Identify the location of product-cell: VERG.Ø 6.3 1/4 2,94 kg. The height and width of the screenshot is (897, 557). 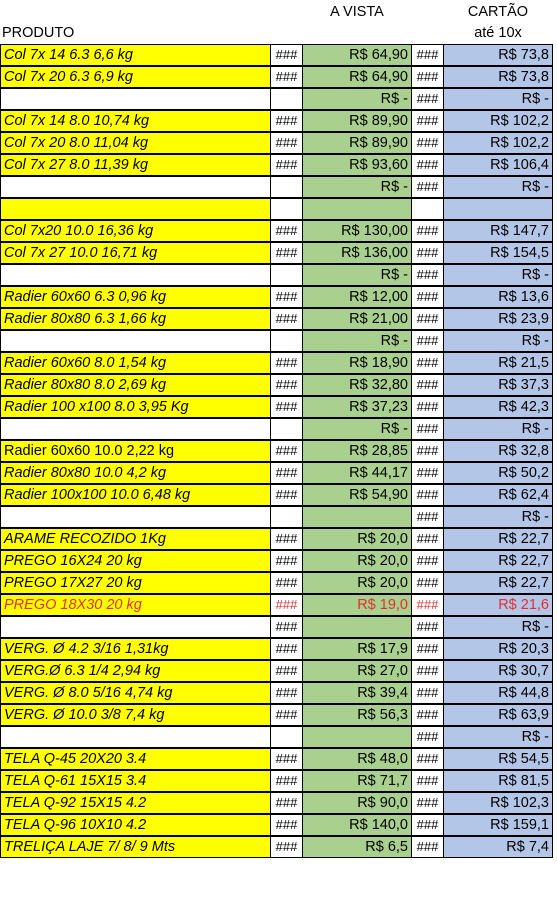
(135, 671).